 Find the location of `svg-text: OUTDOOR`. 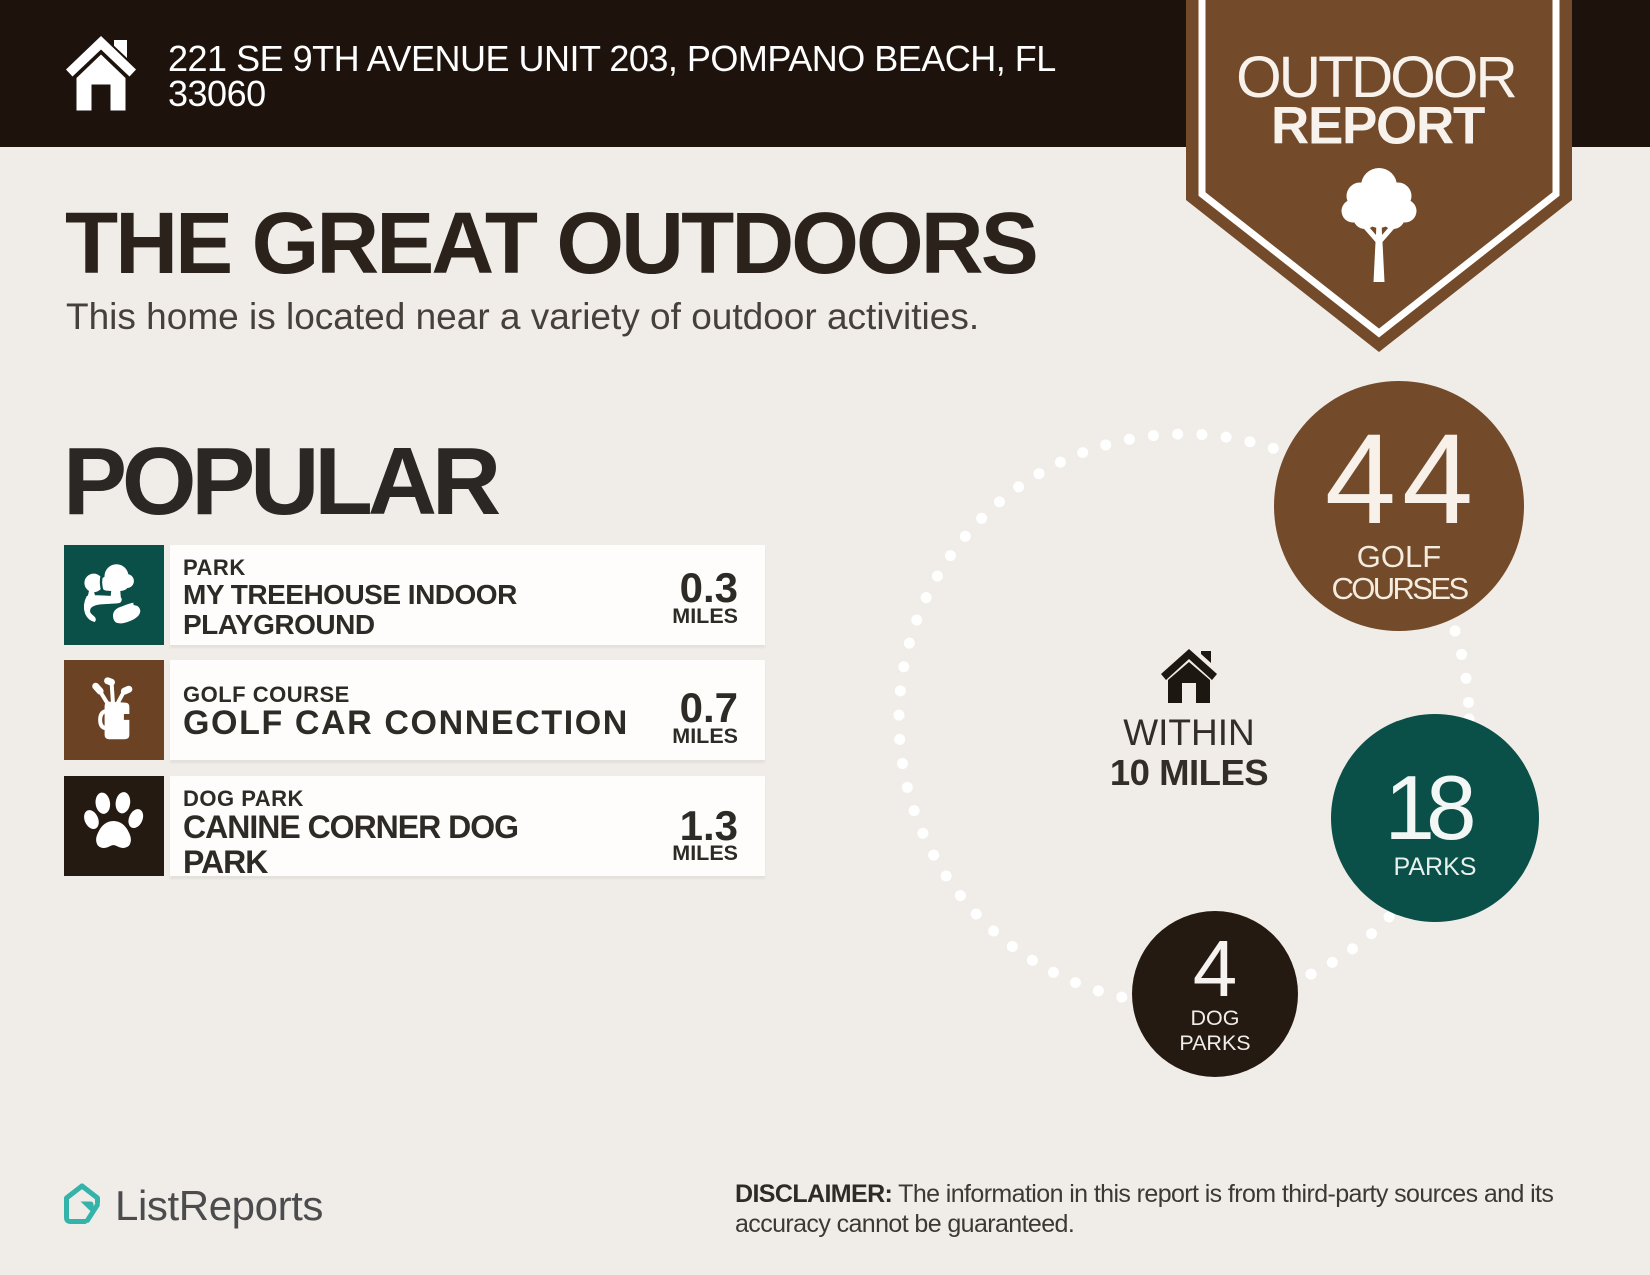

svg-text: OUTDOOR is located at coordinates (1375, 77).